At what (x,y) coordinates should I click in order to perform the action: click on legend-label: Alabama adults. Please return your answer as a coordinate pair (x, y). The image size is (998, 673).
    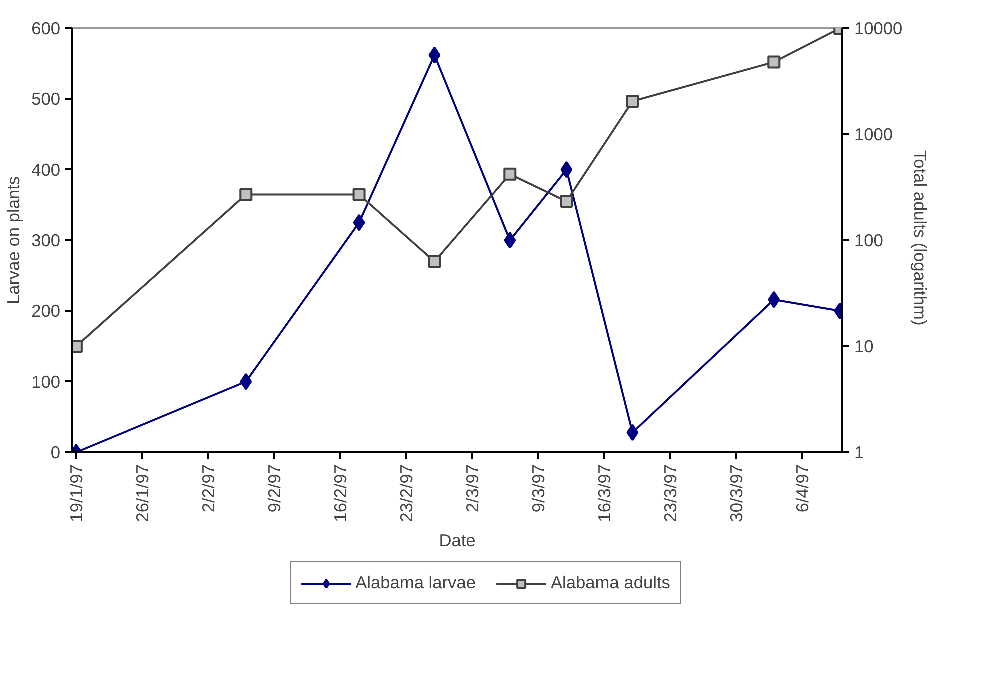
    Looking at the image, I should click on (610, 583).